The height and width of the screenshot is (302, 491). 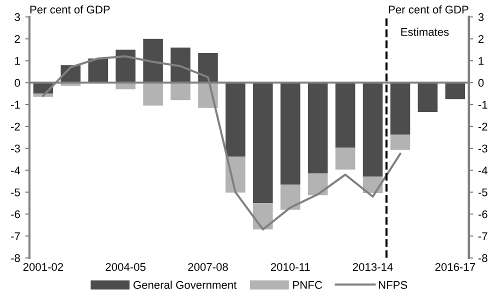 I want to click on x-tick-label: 2001-02, so click(x=43, y=267).